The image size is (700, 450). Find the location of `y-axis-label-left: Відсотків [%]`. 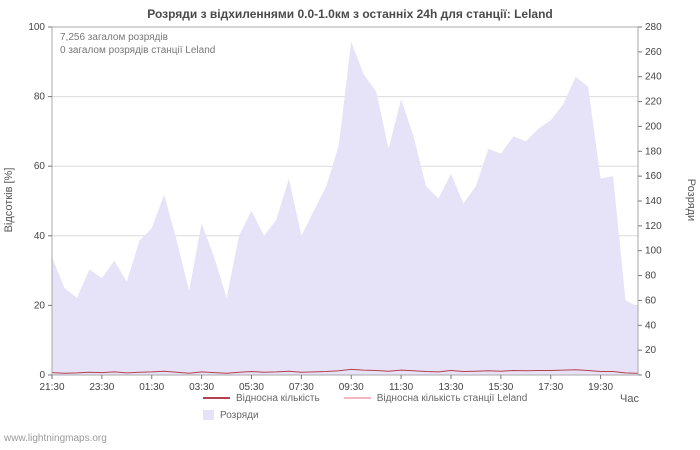

y-axis-label-left: Відсотків [%] is located at coordinates (9, 200).